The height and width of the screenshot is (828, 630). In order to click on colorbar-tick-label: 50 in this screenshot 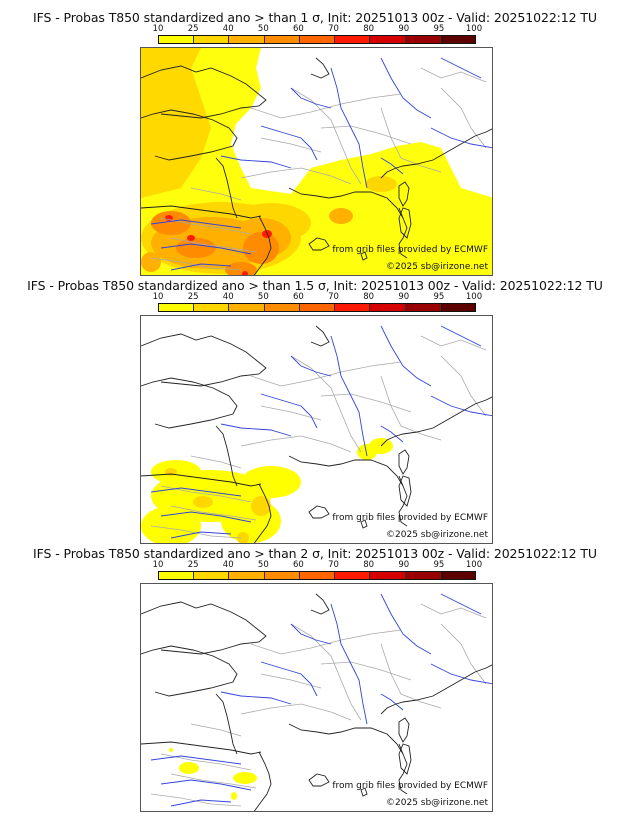, I will do `click(263, 565)`.